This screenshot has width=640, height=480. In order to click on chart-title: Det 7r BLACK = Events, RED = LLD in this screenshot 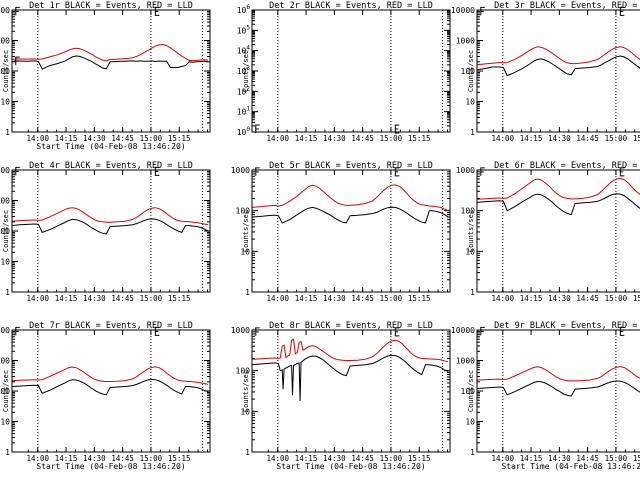, I will do `click(111, 326)`.